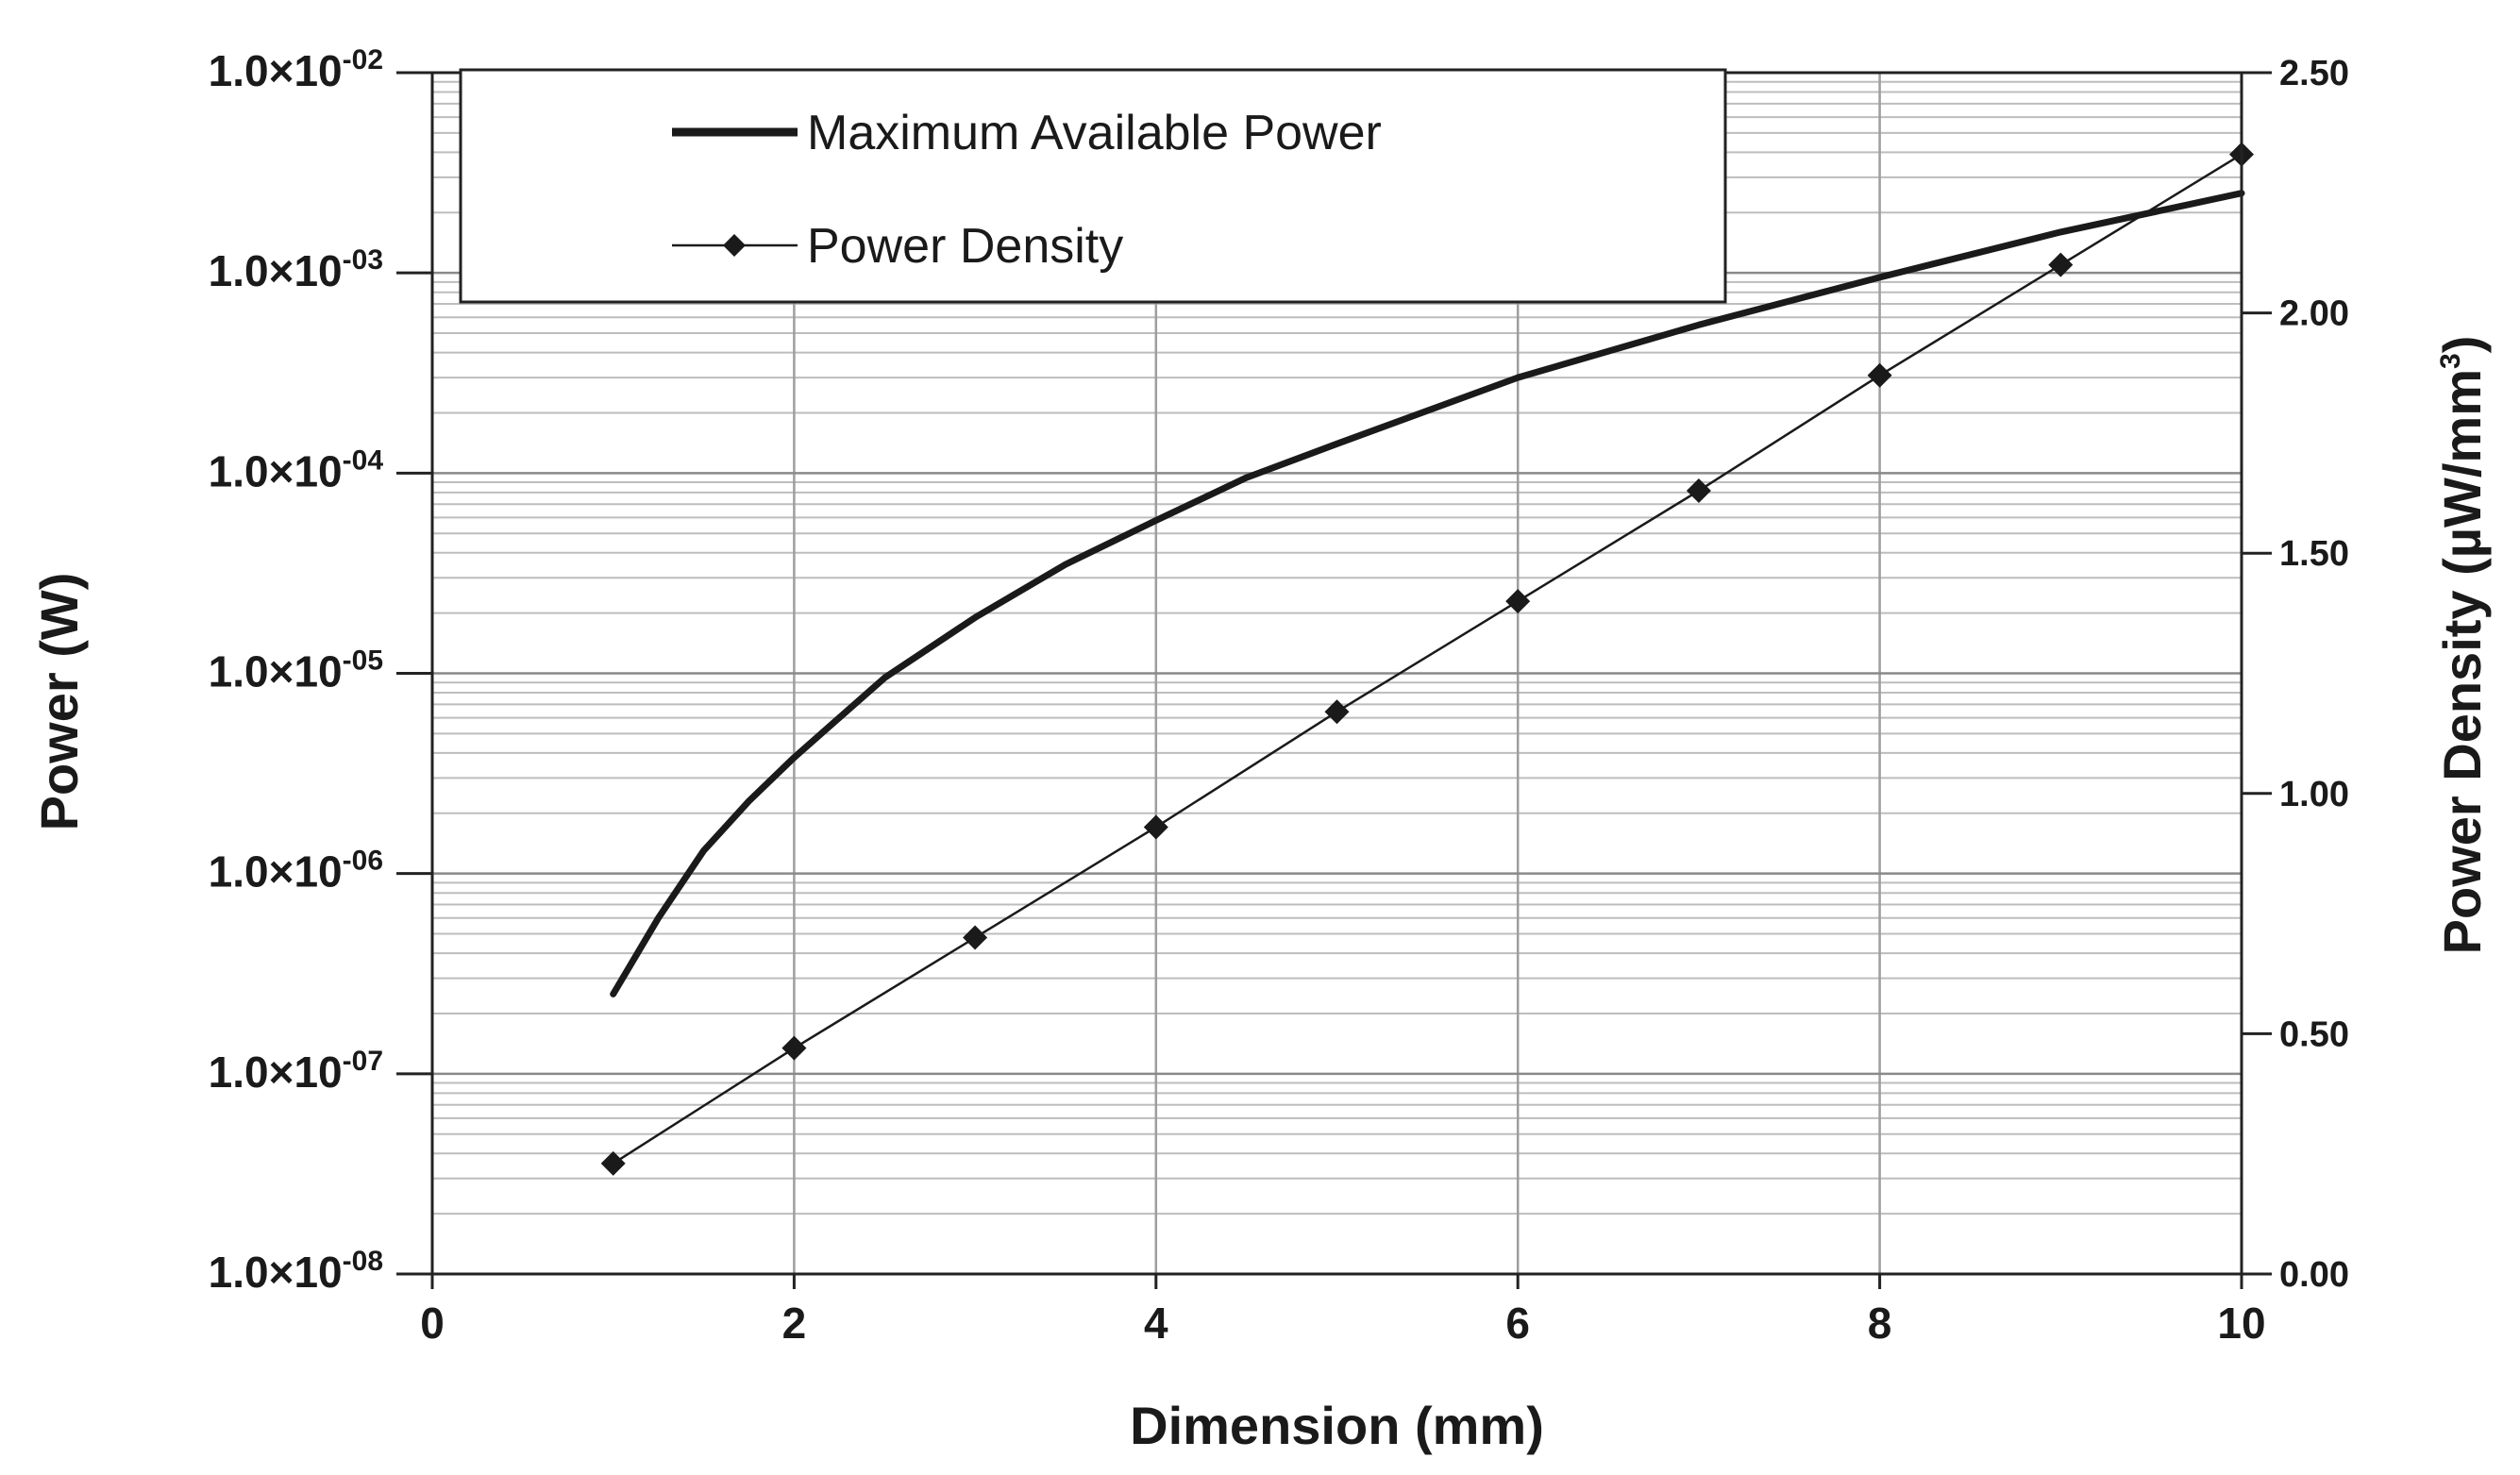 This screenshot has height=1475, width=2520. What do you see at coordinates (296, 871) in the screenshot?
I see `y-left-tick-label: 1.0×10-06` at bounding box center [296, 871].